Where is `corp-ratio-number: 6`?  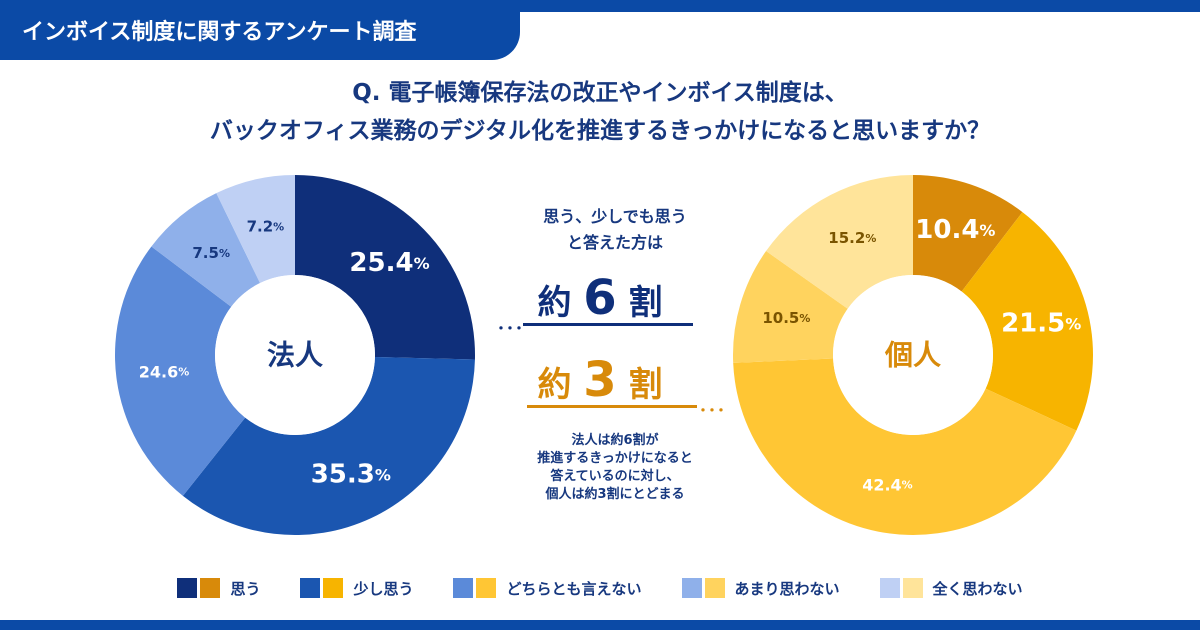
corp-ratio-number: 6 is located at coordinates (600, 298).